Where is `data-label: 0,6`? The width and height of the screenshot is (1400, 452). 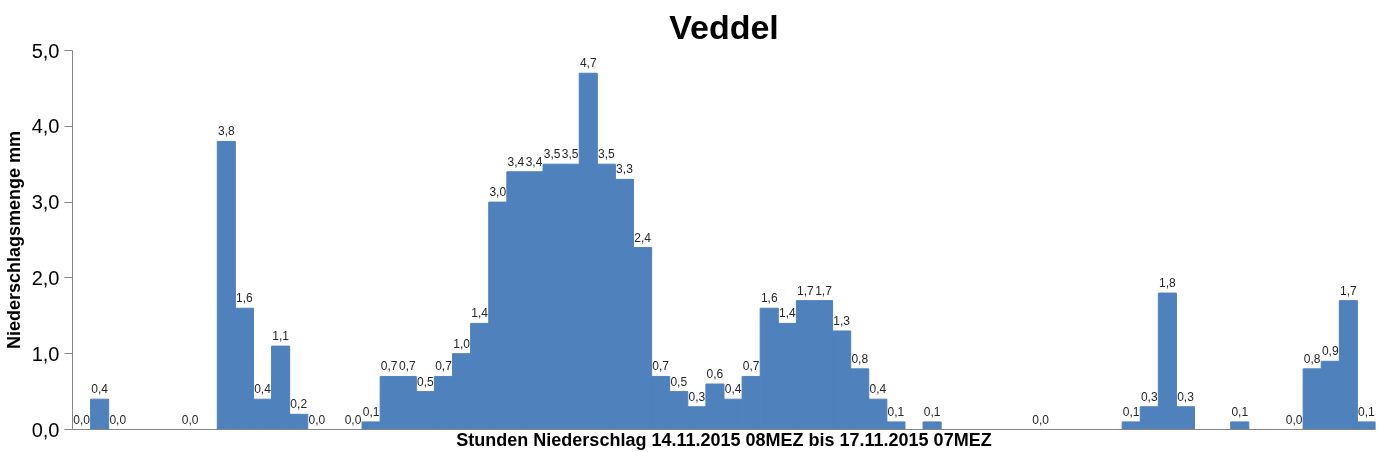
data-label: 0,6 is located at coordinates (715, 374).